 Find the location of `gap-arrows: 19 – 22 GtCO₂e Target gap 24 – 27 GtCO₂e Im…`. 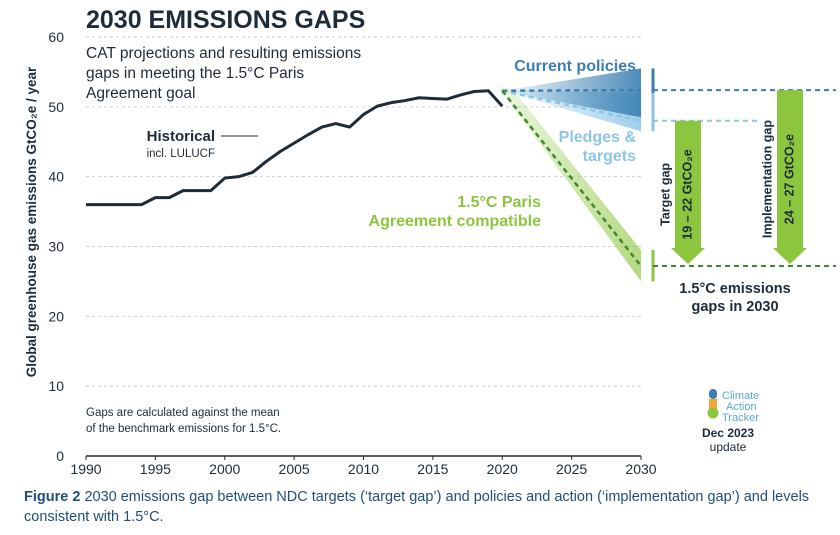

gap-arrows: 19 – 22 GtCO₂e Target gap 24 – 27 GtCO₂e Im… is located at coordinates (732, 177).